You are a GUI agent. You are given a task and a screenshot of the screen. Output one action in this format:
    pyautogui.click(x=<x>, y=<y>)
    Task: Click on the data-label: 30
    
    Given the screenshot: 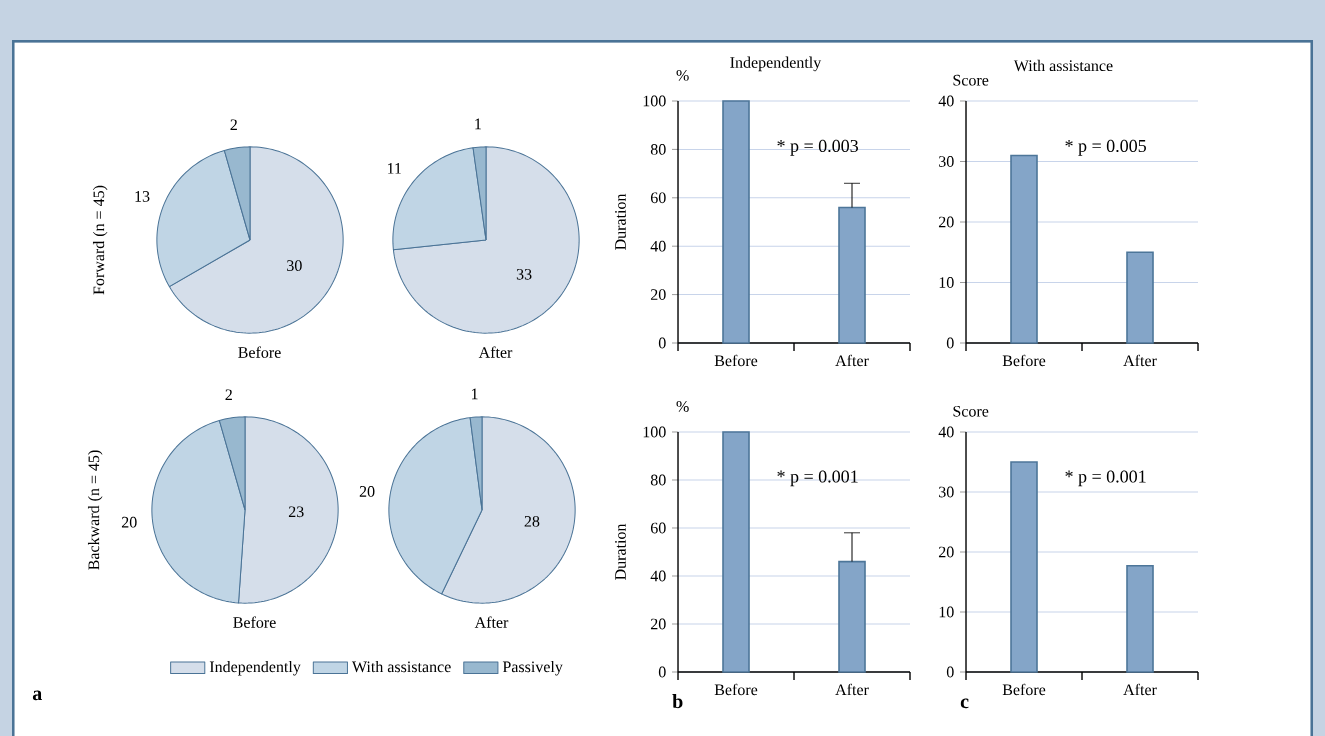 What is the action you would take?
    pyautogui.click(x=294, y=266)
    